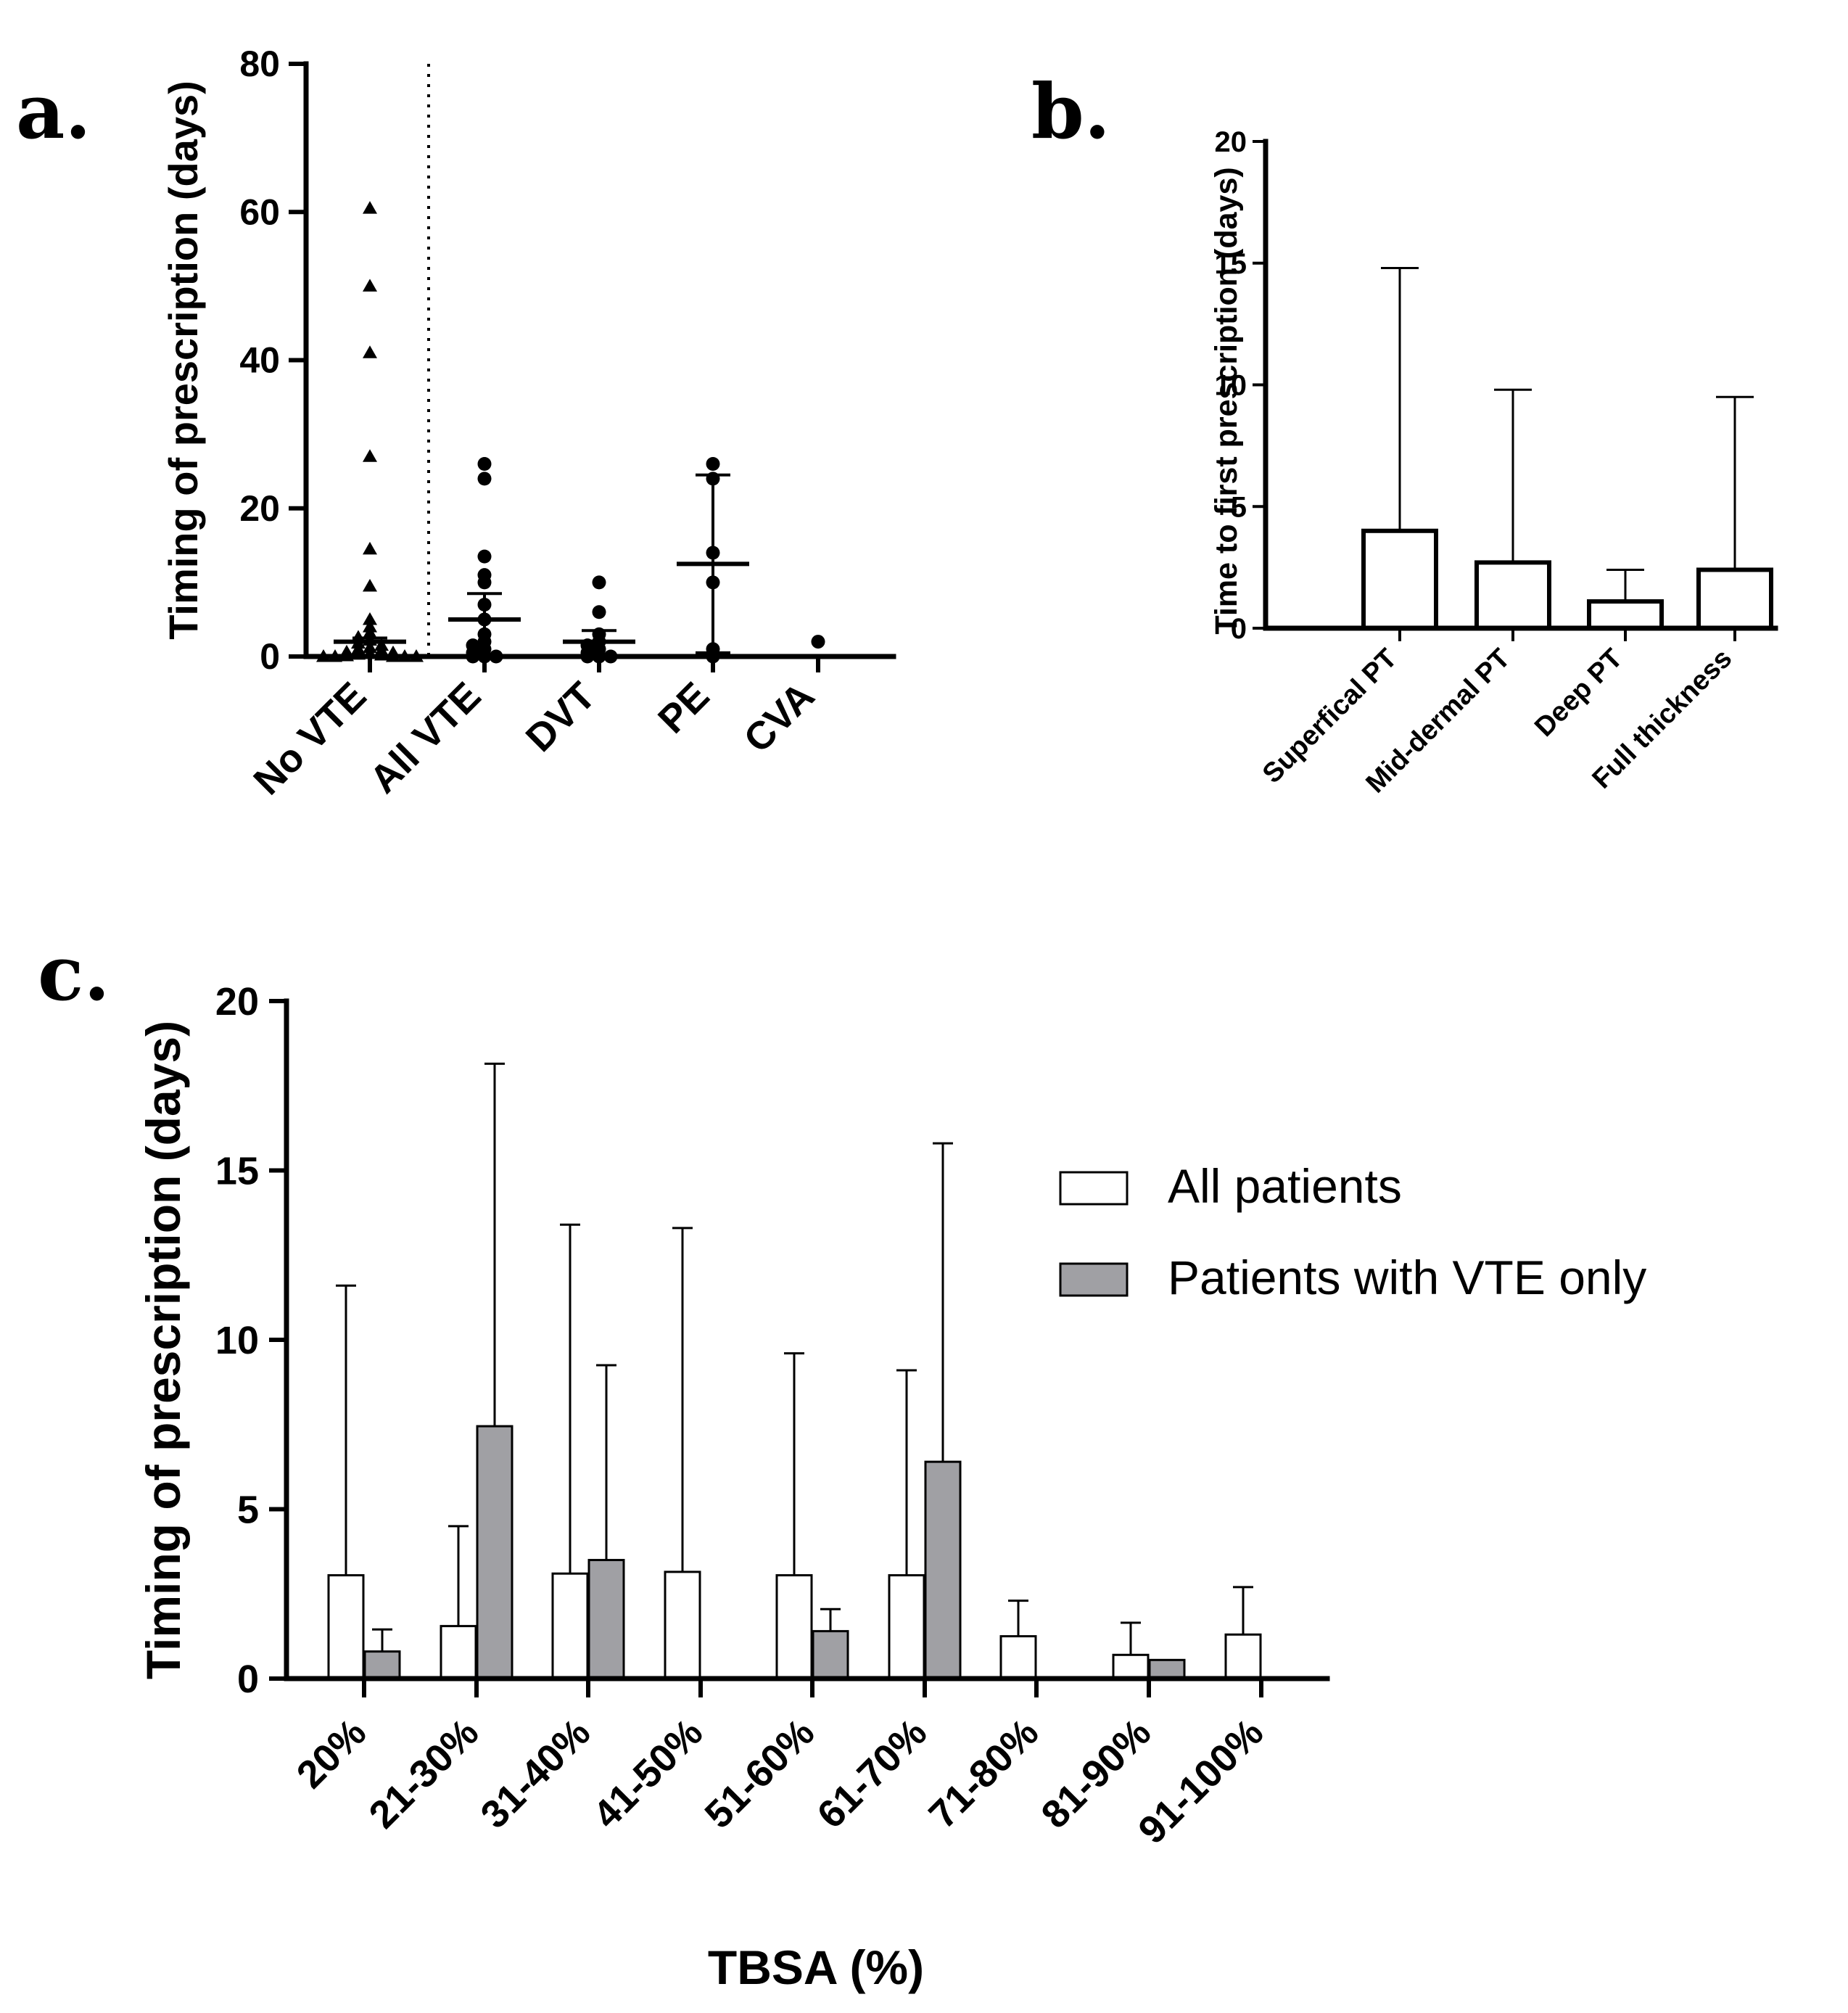  What do you see at coordinates (1243, 1656) in the screenshot?
I see `bar-all-91-100pct` at bounding box center [1243, 1656].